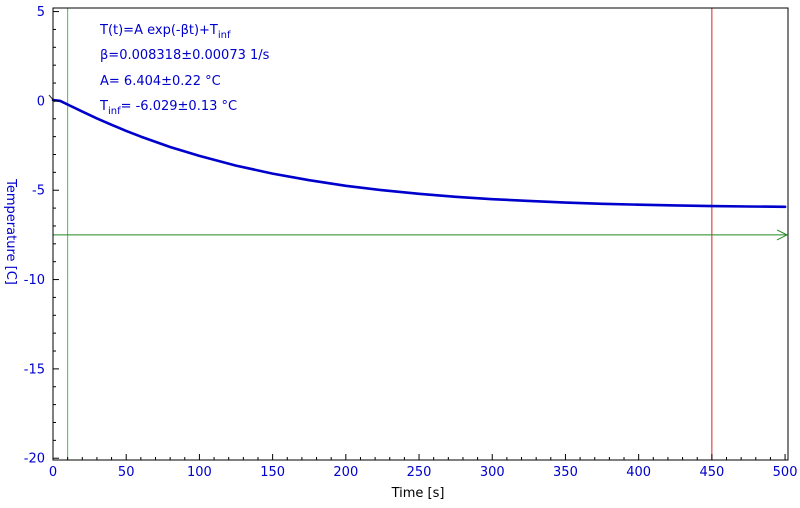  I want to click on x-tick-label-150: 150, so click(272, 472).